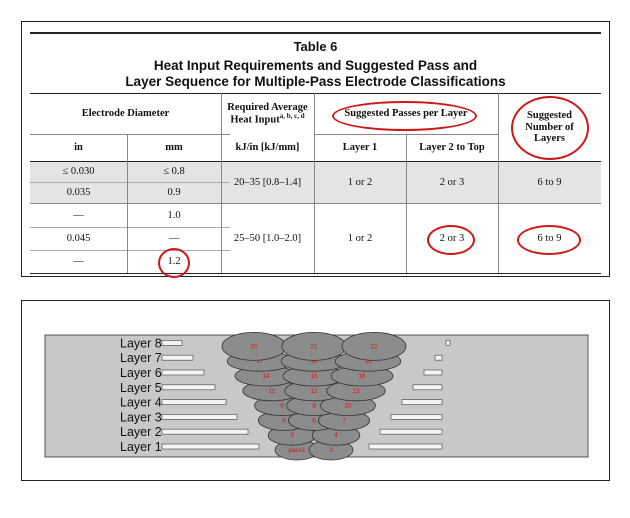  Describe the element at coordinates (356, 391) in the screenshot. I see `pass-label: 13` at that location.